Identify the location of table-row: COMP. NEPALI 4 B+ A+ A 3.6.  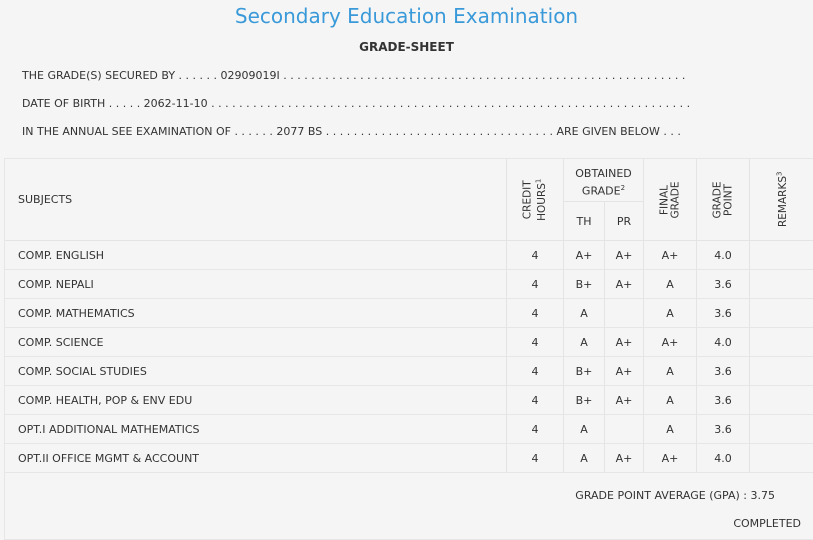
(409, 284).